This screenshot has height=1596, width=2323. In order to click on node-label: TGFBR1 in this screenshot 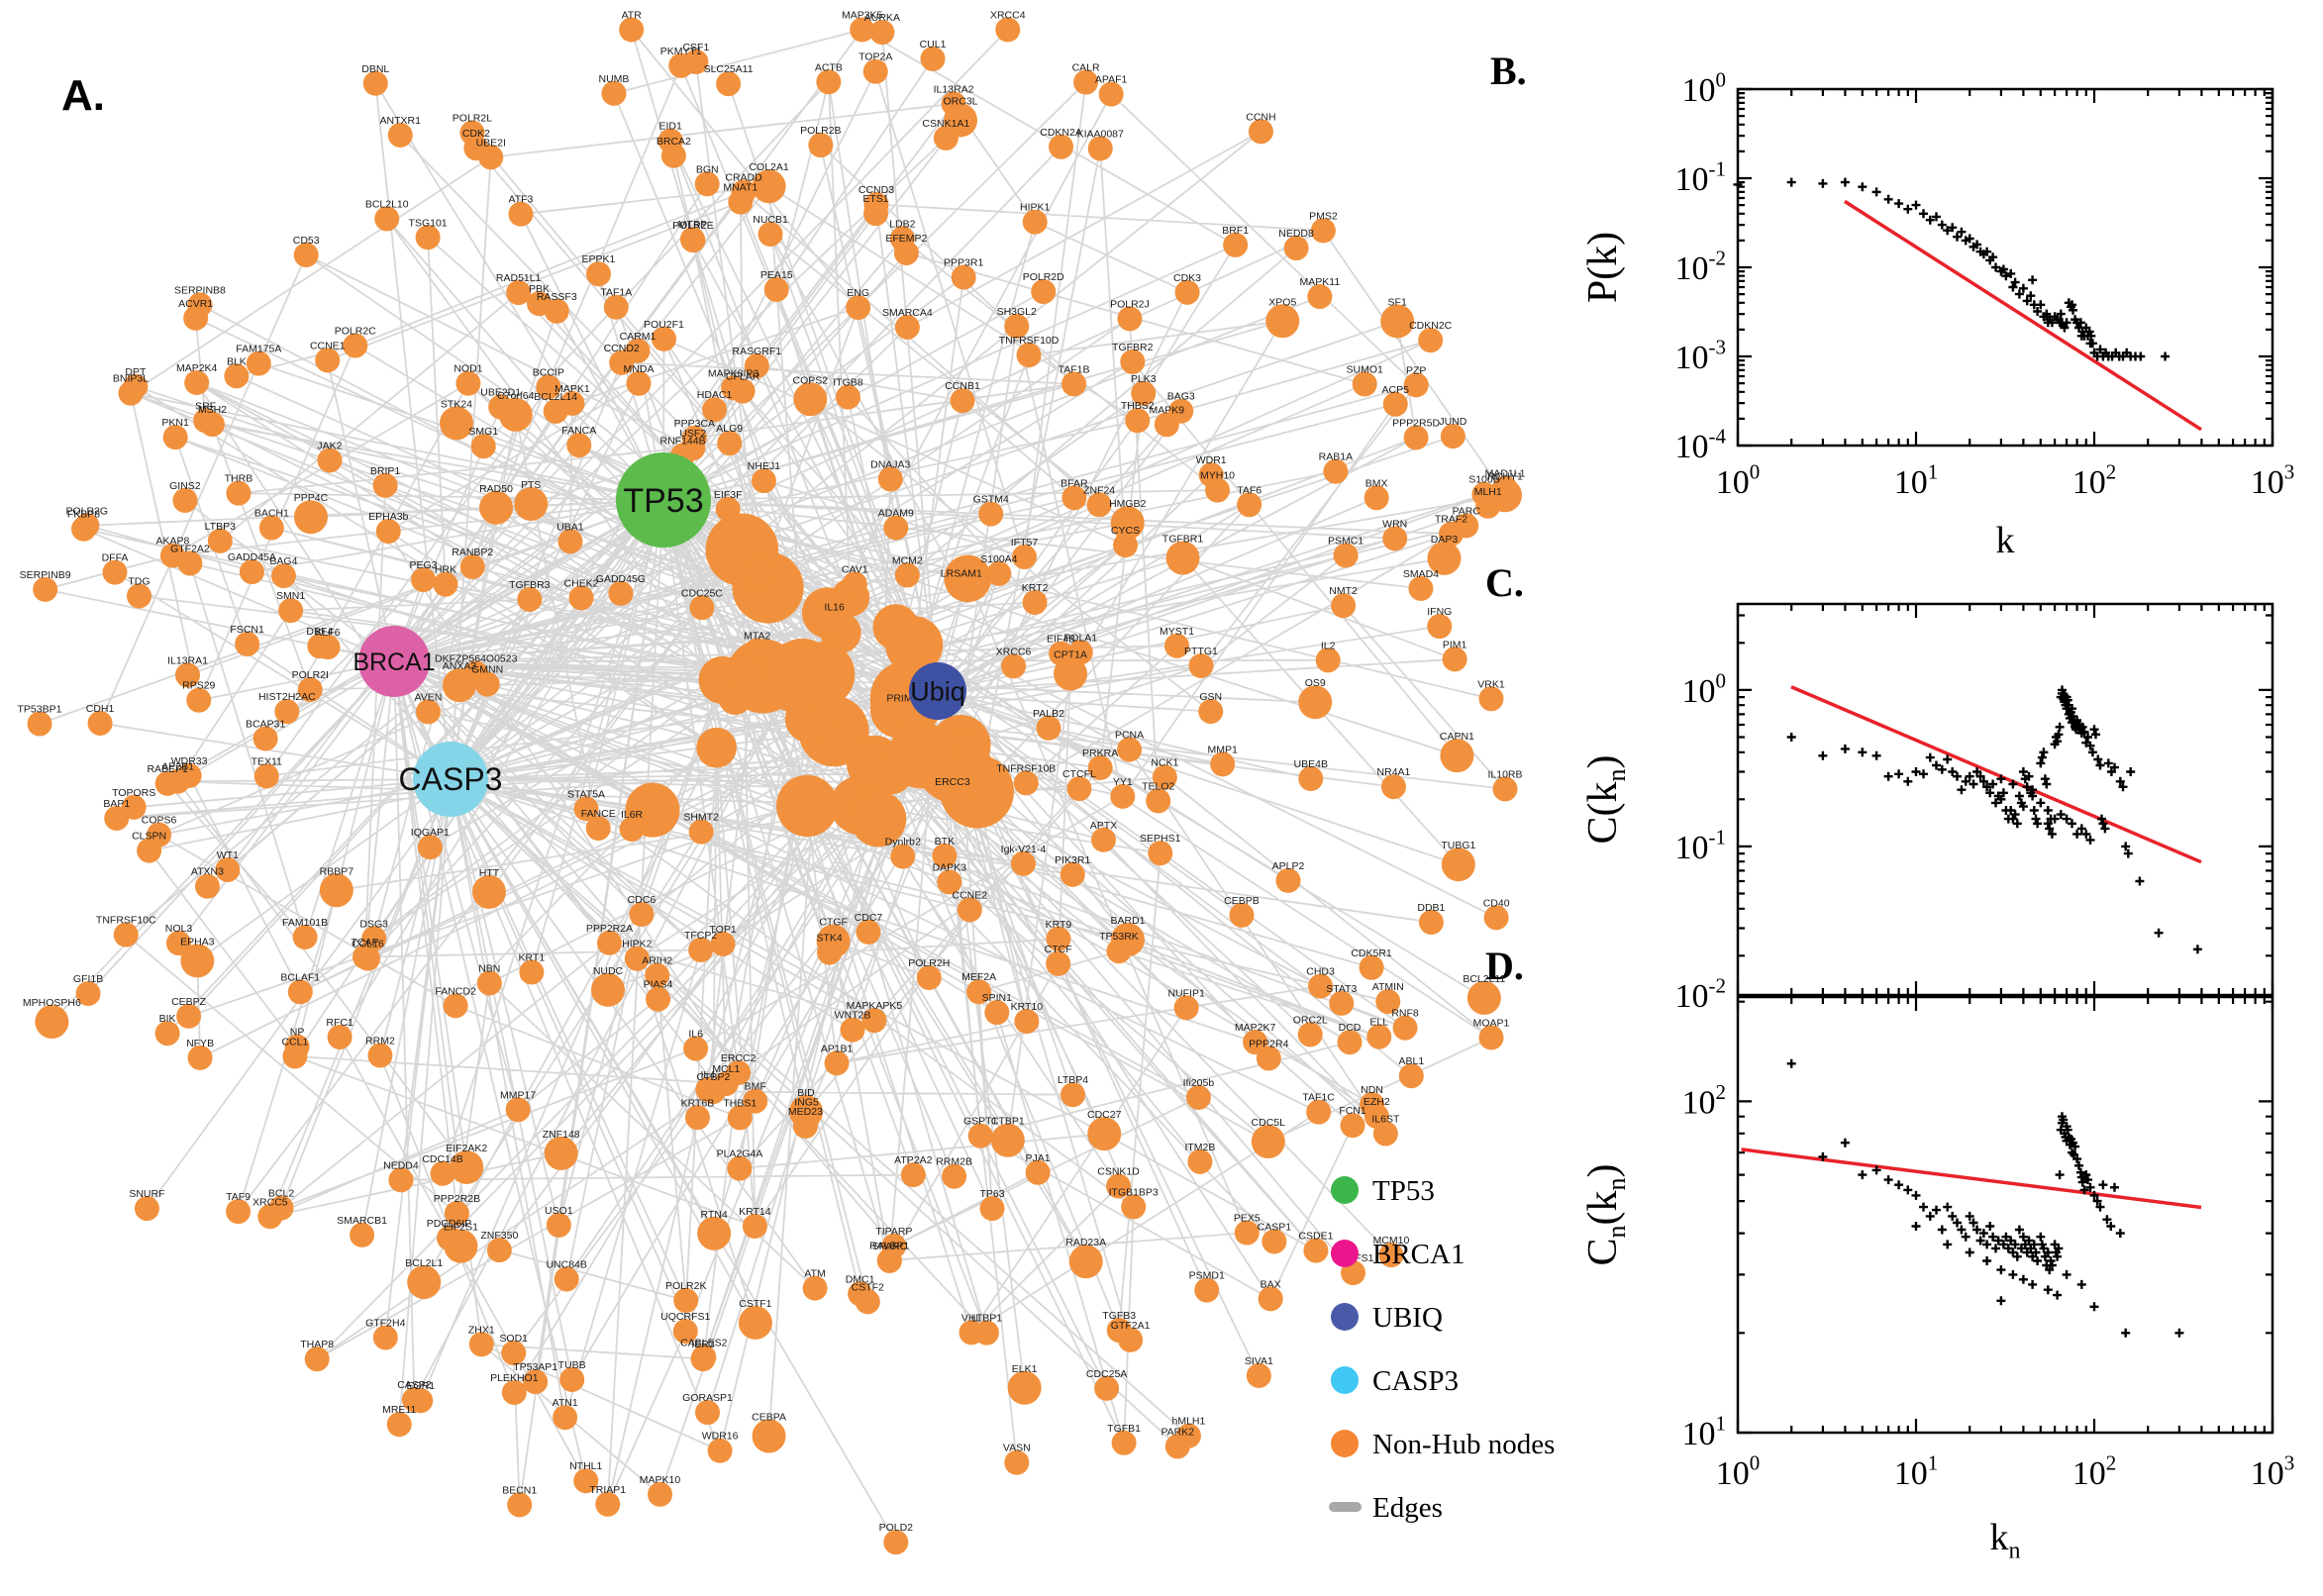, I will do `click(1183, 540)`.